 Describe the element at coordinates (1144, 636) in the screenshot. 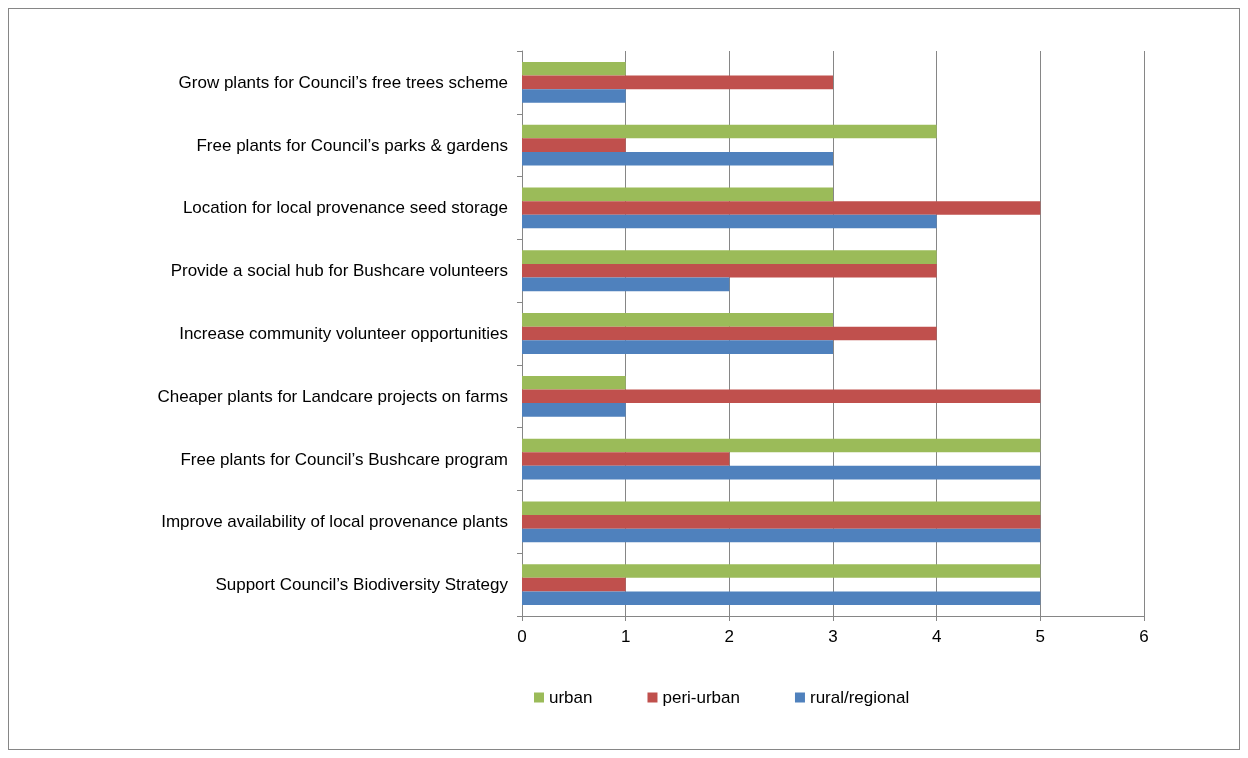

I see `x-tick-label: 6` at that location.